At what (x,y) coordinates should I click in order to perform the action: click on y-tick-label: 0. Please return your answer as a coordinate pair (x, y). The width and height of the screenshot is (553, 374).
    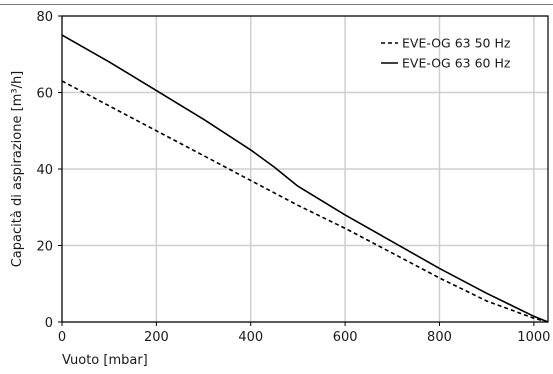
    Looking at the image, I should click on (49, 323).